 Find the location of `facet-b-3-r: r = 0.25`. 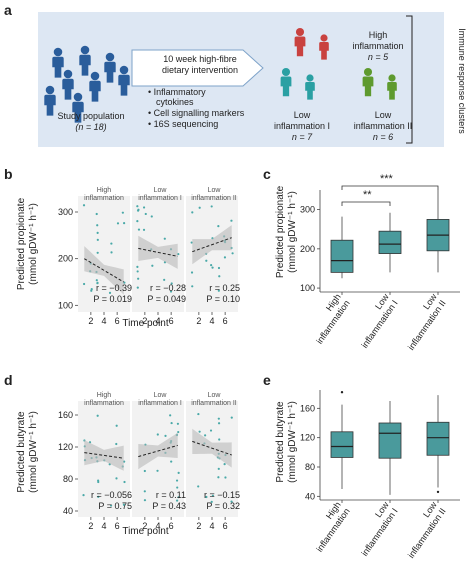

facet-b-3-r: r = 0.25 is located at coordinates (224, 288).